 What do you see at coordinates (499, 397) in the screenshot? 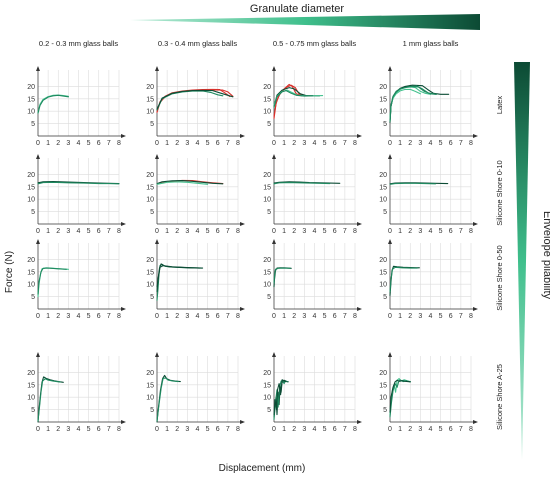
I see `row-title: Silicone Shore A-25` at bounding box center [499, 397].